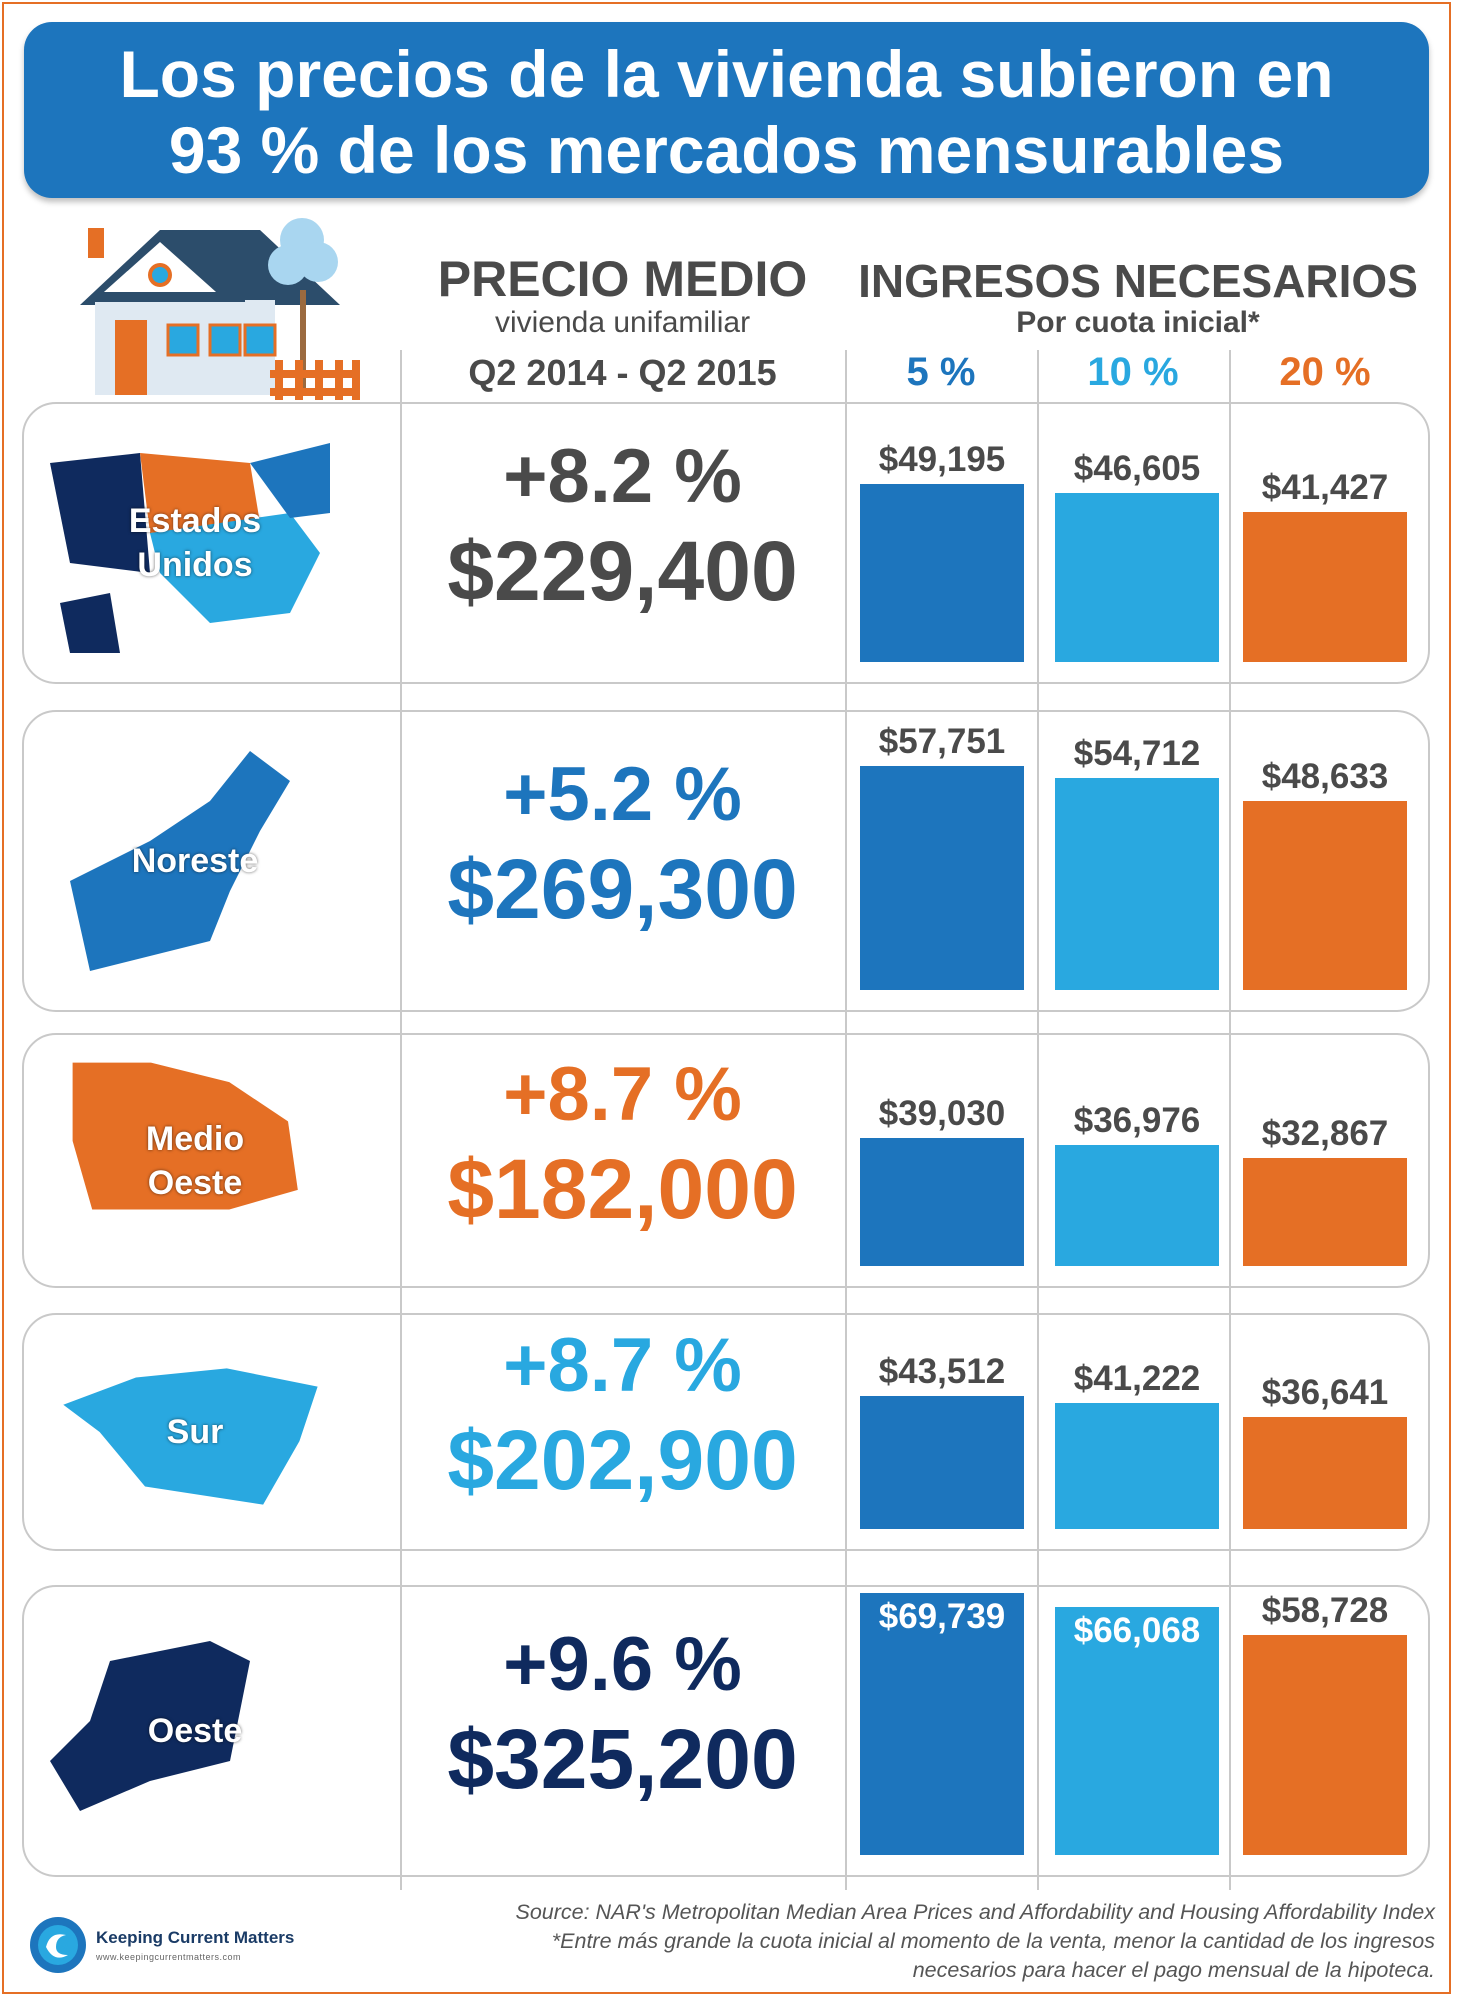 This screenshot has width=1457, height=2000. What do you see at coordinates (622, 279) in the screenshot?
I see `price-header-title: PRECIO MEDIO` at bounding box center [622, 279].